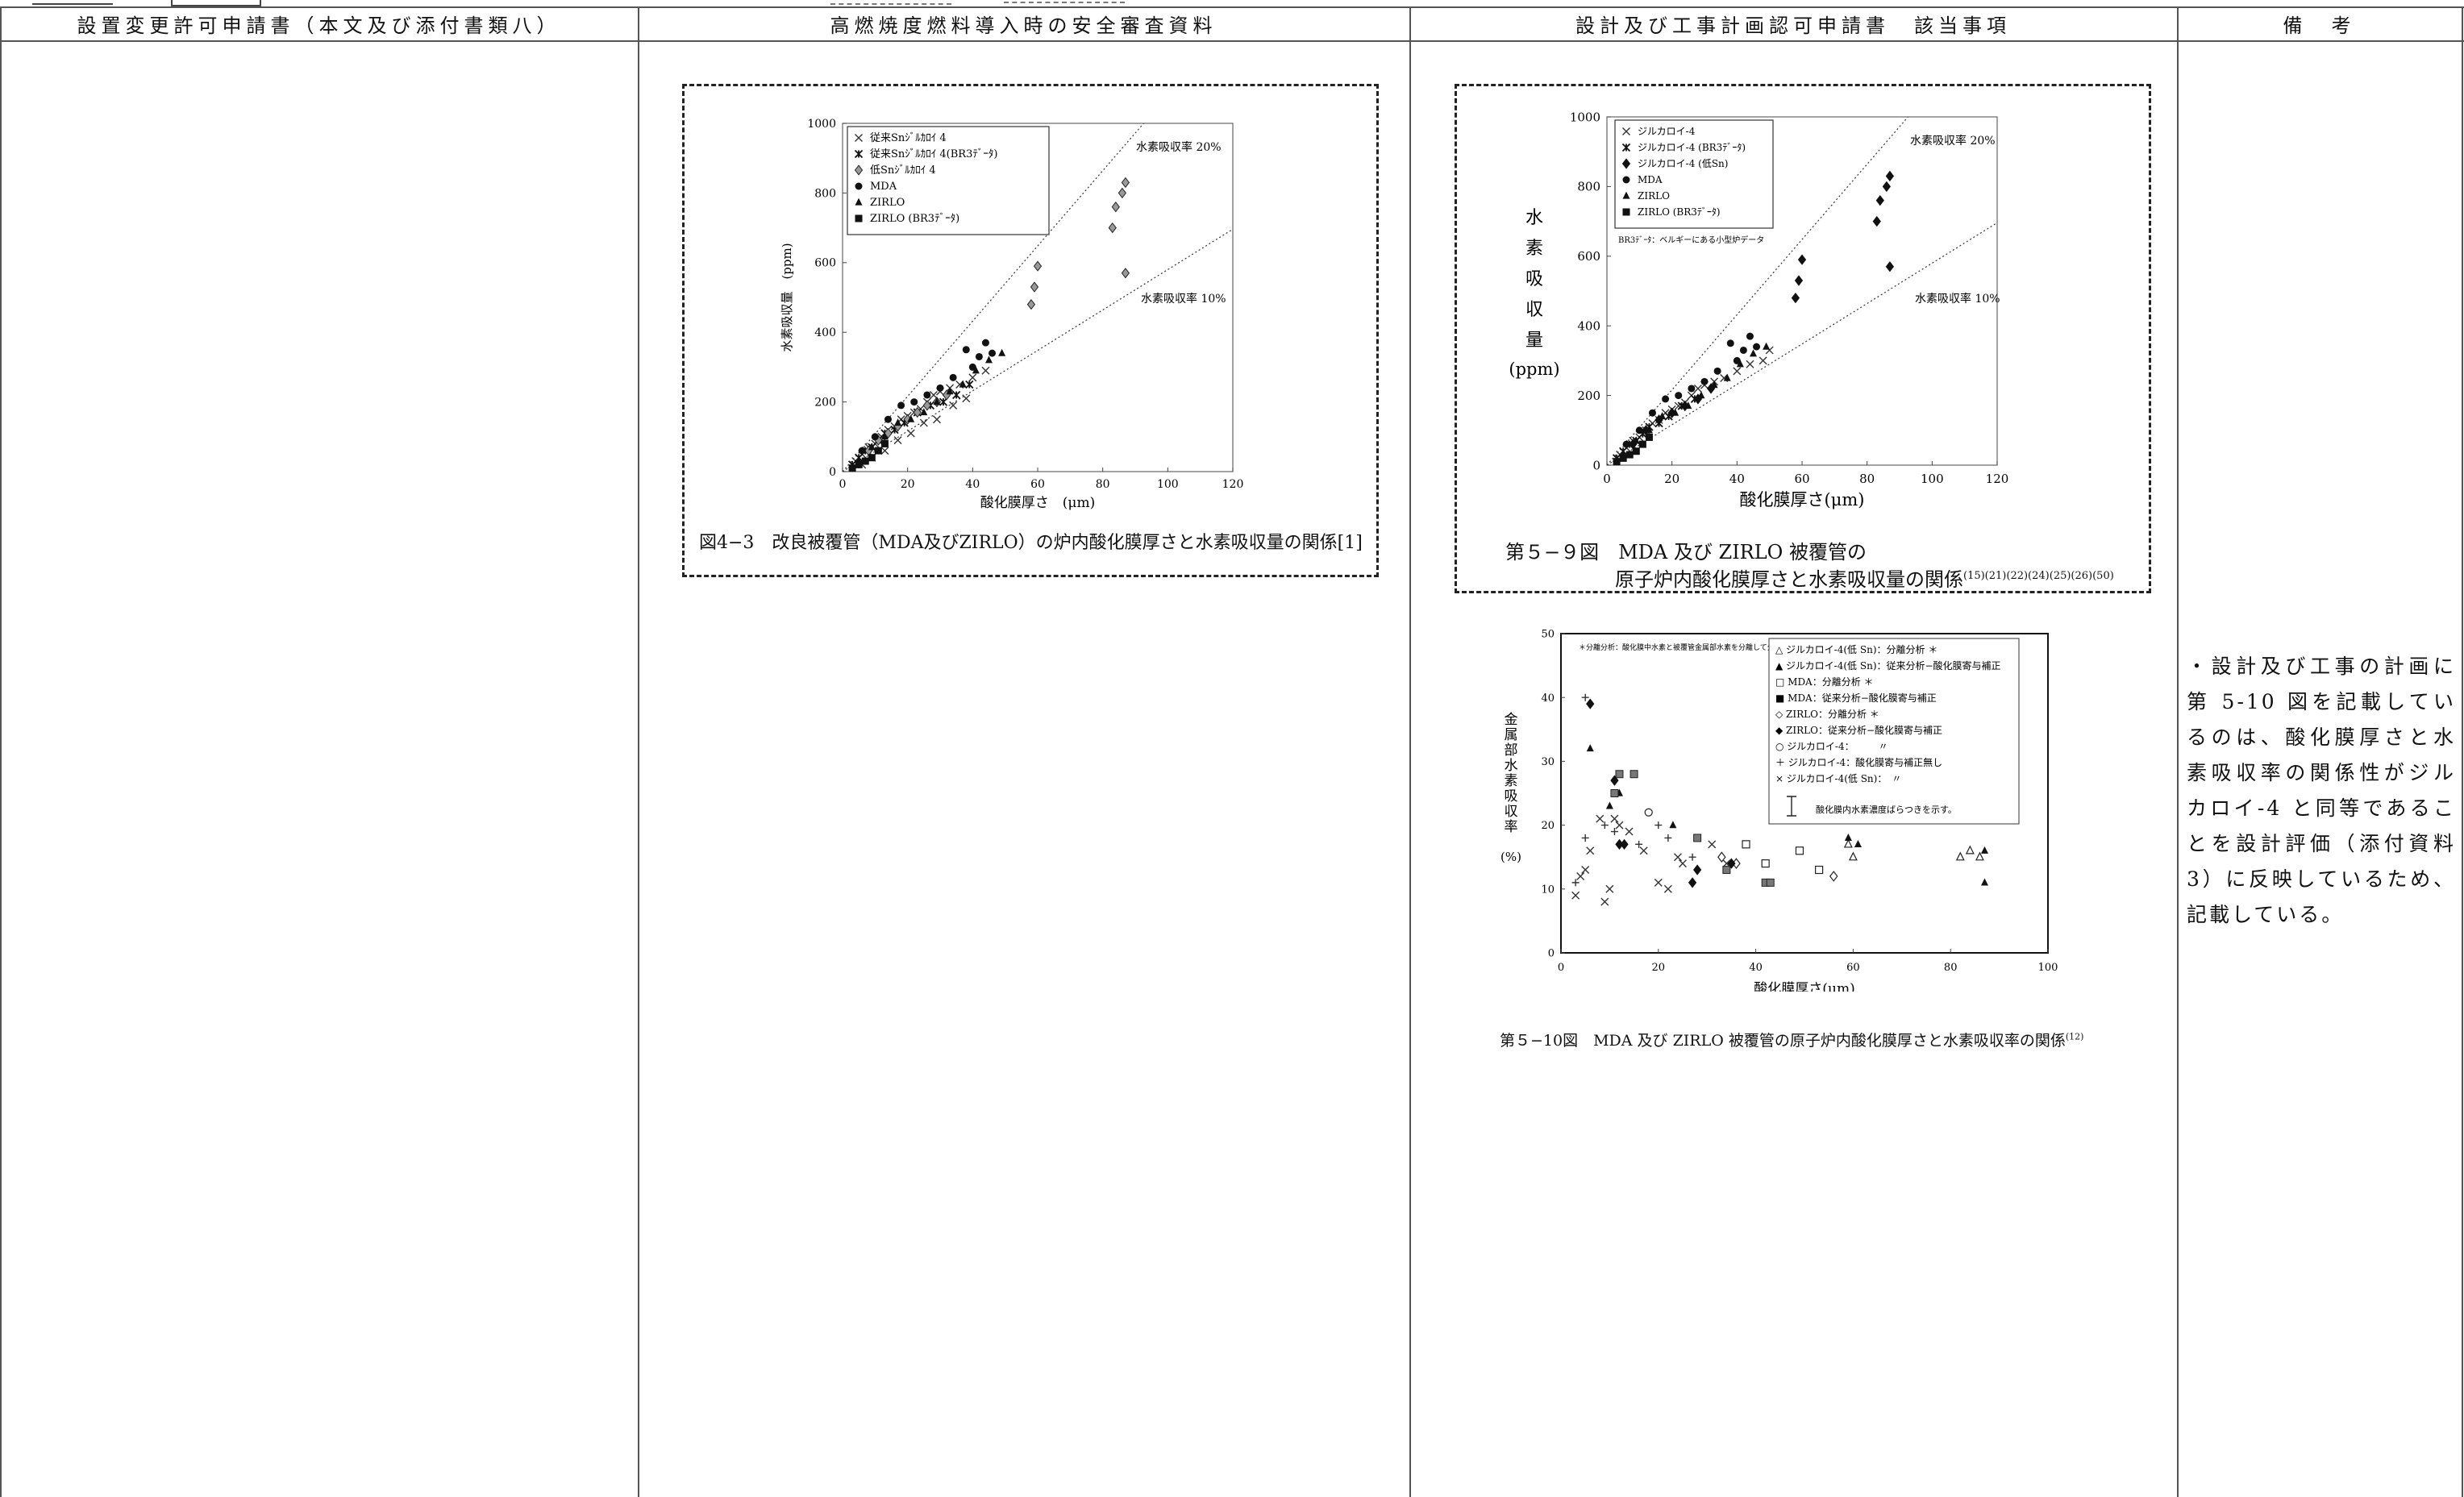  I want to click on legend-label: △ ジルカロイ-4(低 Sn)：分離分析 ＊, so click(1856, 649).